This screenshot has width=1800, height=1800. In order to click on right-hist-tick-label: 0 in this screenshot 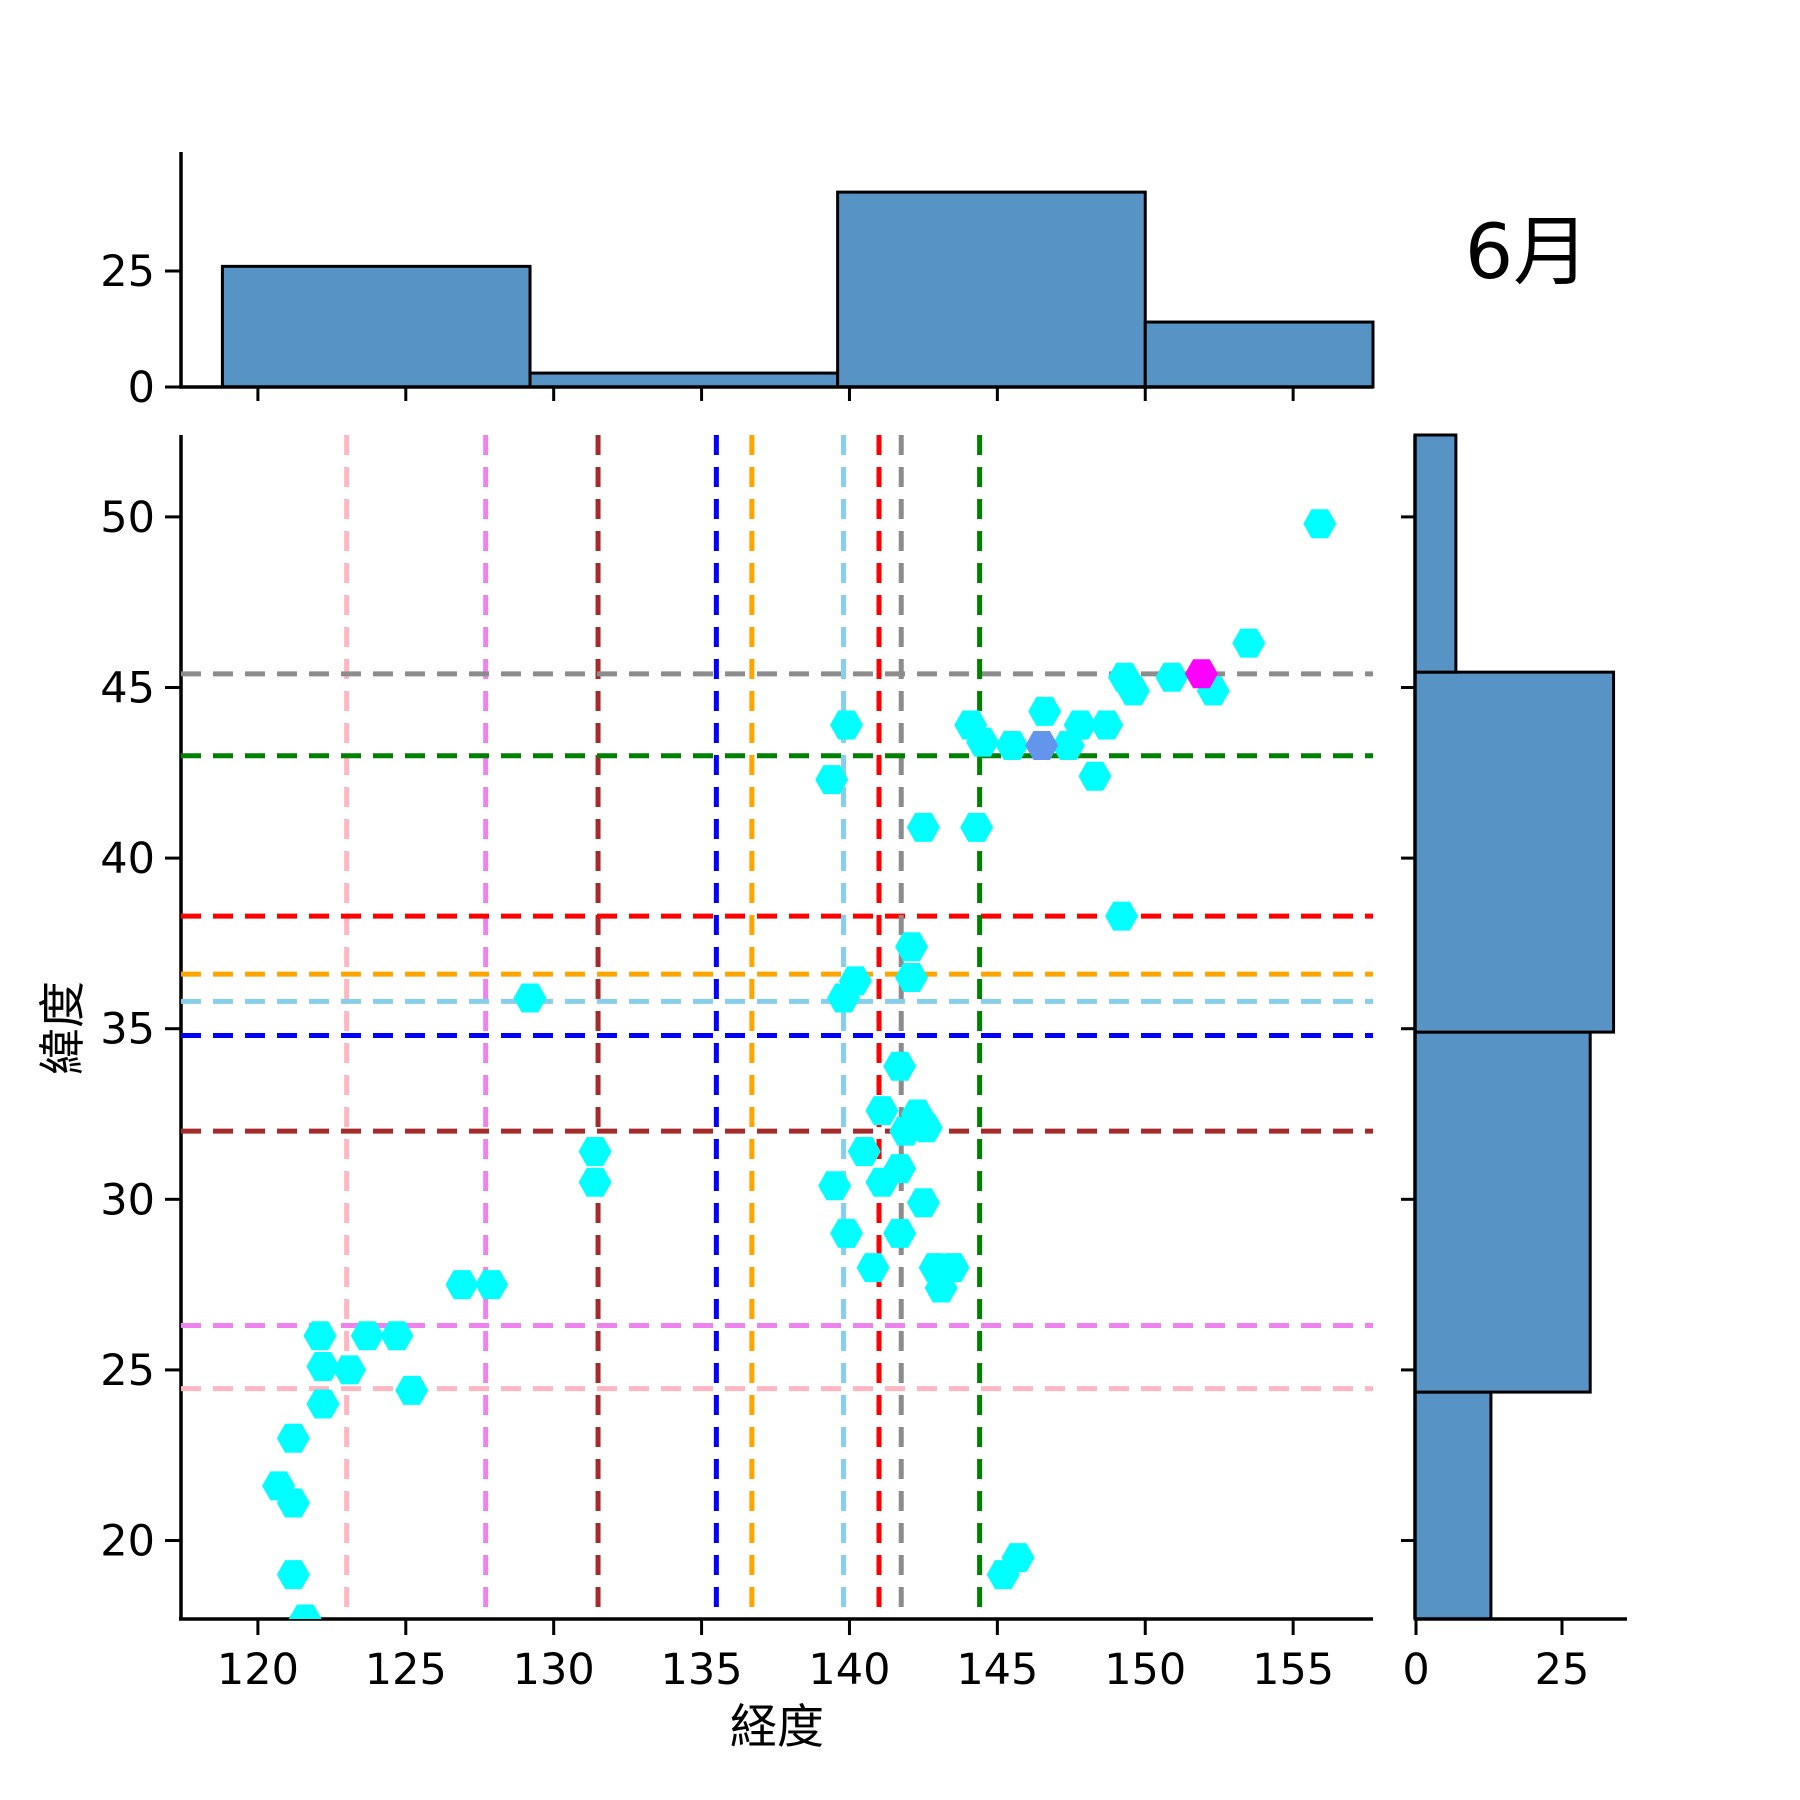, I will do `click(1415, 1670)`.